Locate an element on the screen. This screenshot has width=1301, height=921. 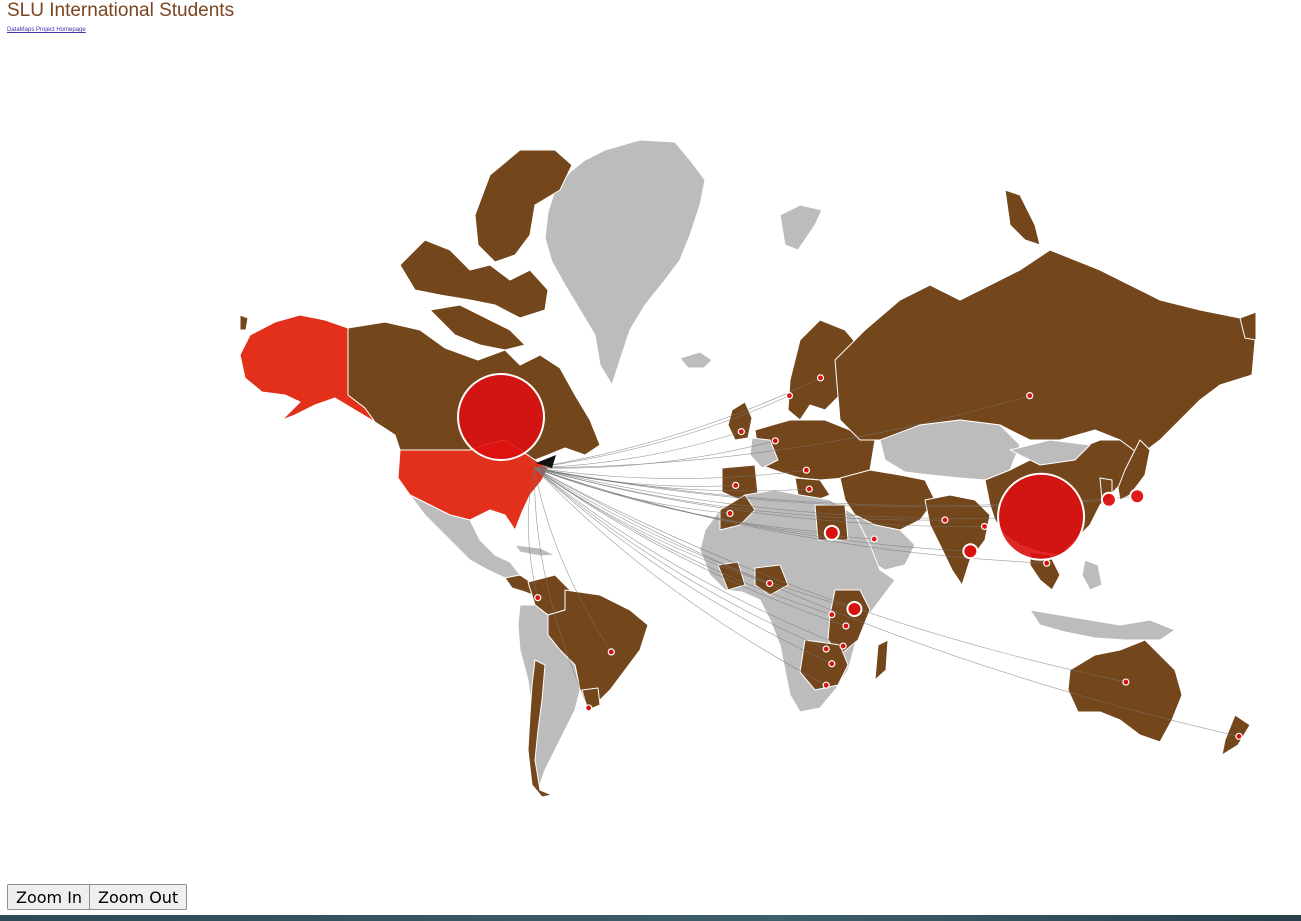
bubble-south-africa is located at coordinates (826, 685).